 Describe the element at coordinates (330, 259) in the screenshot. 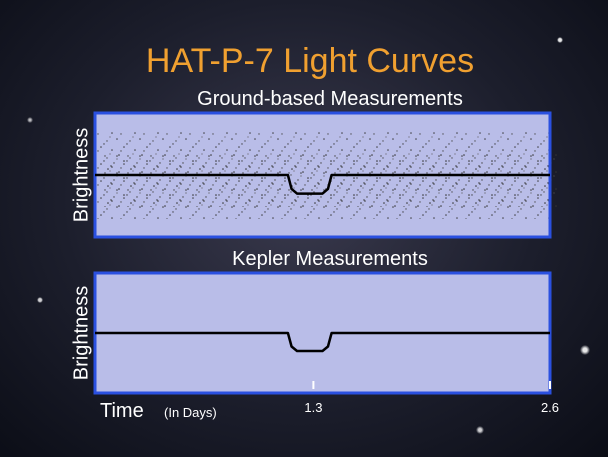

I see `panel-title: Kepler Measurements` at that location.